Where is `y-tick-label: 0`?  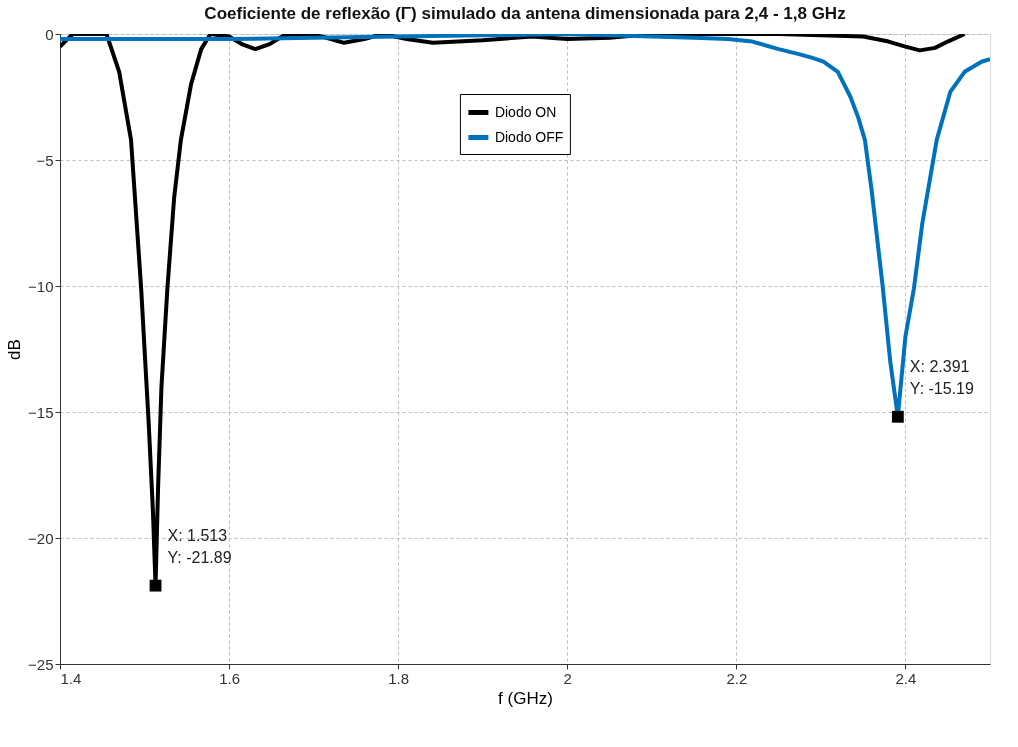 y-tick-label: 0 is located at coordinates (49, 34).